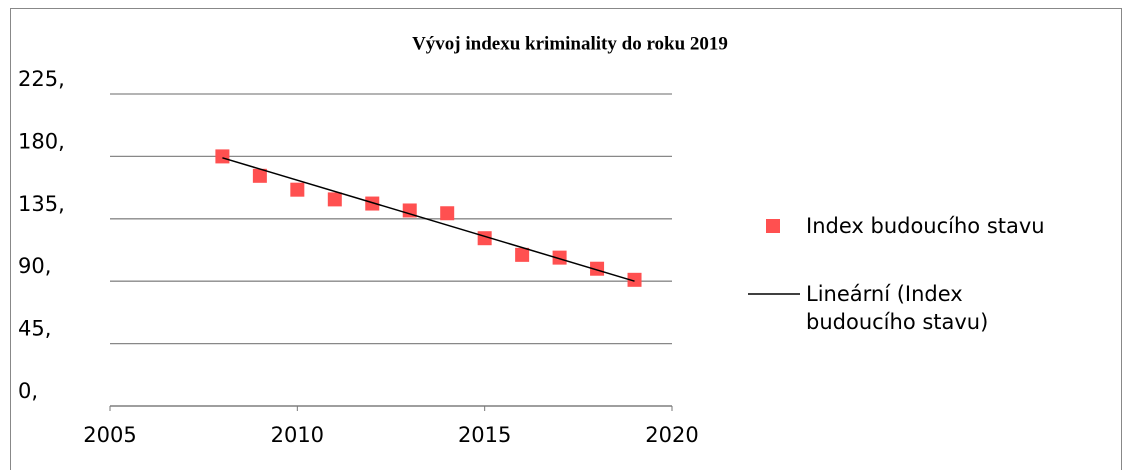 This screenshot has width=1123, height=470. Describe the element at coordinates (671, 435) in the screenshot. I see `x-tick-label: 2020` at that location.